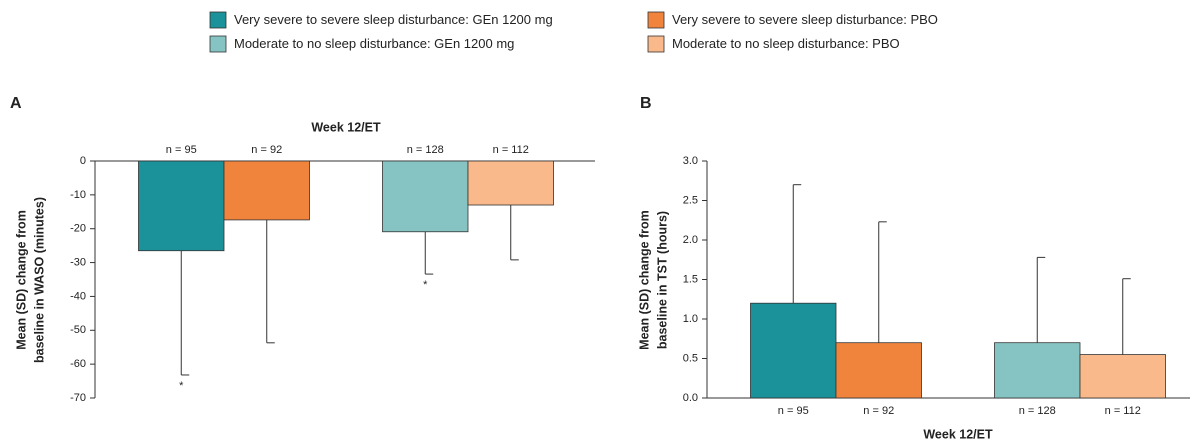 The image size is (1195, 443). Describe the element at coordinates (83, 161) in the screenshot. I see `y-tick-label: 0` at that location.